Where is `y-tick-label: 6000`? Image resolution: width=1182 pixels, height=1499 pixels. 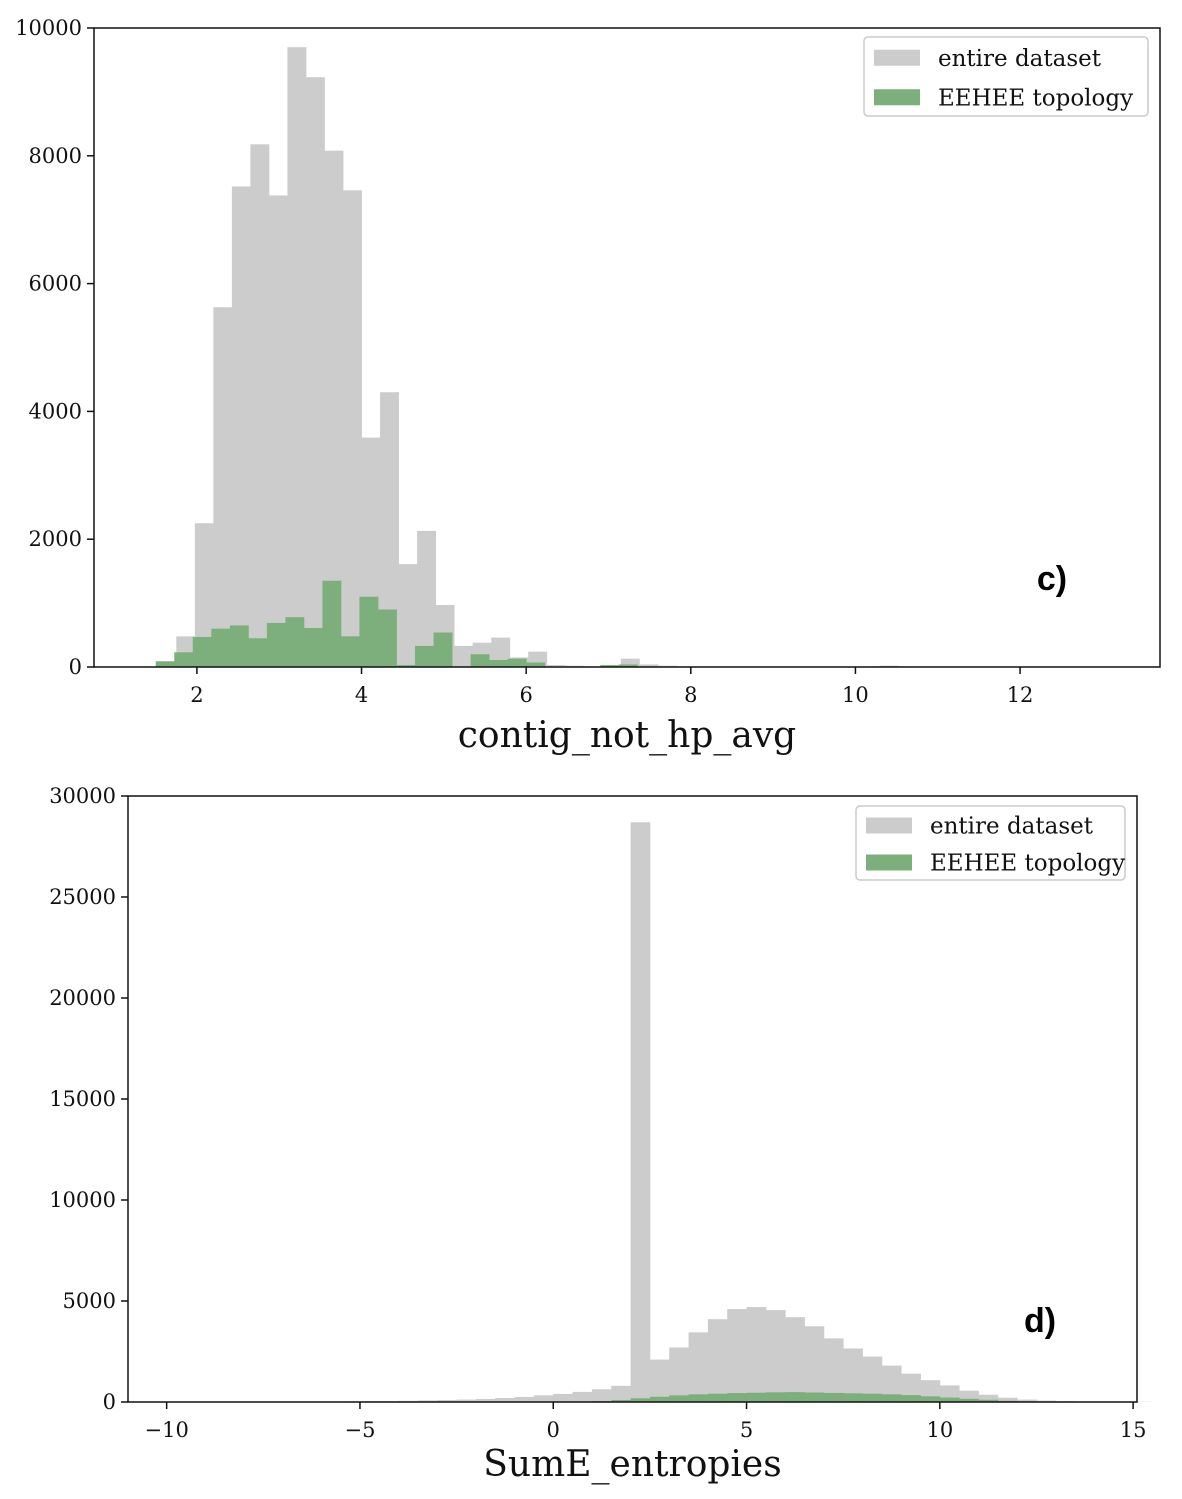 y-tick-label: 6000 is located at coordinates (55, 284).